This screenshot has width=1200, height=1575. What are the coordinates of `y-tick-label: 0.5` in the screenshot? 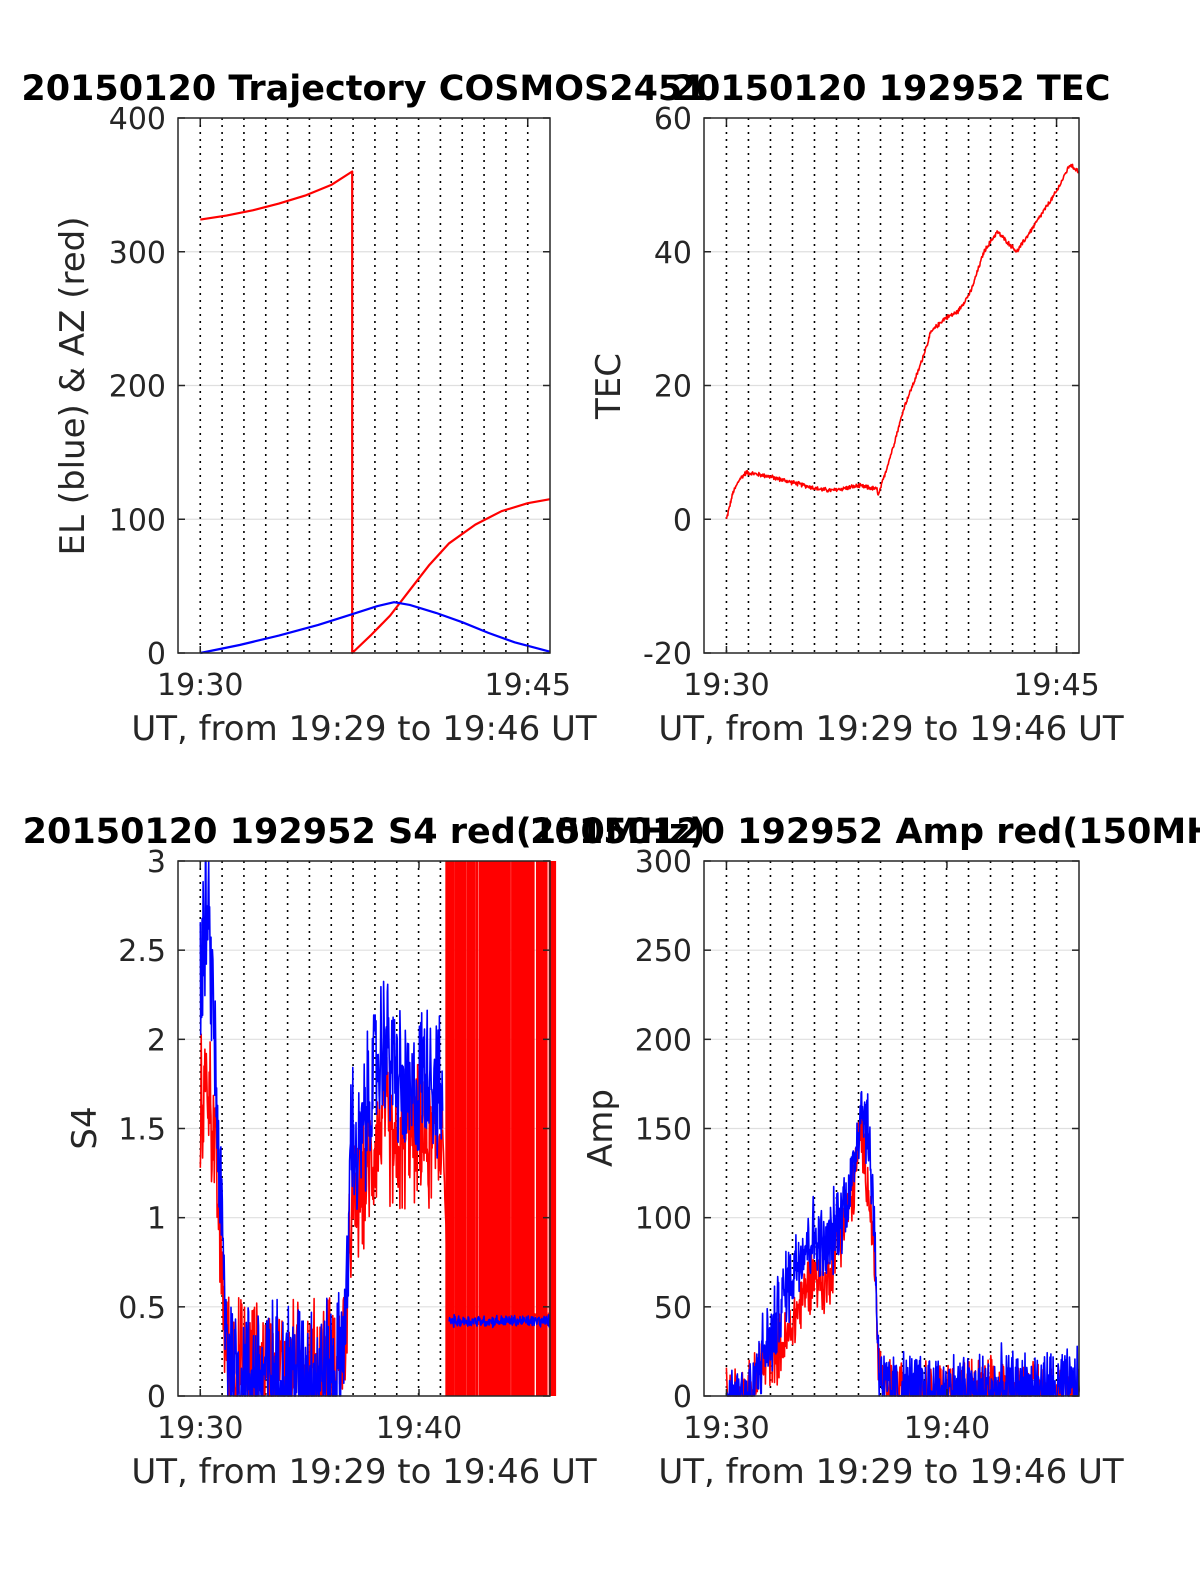 It's located at (142, 1308).